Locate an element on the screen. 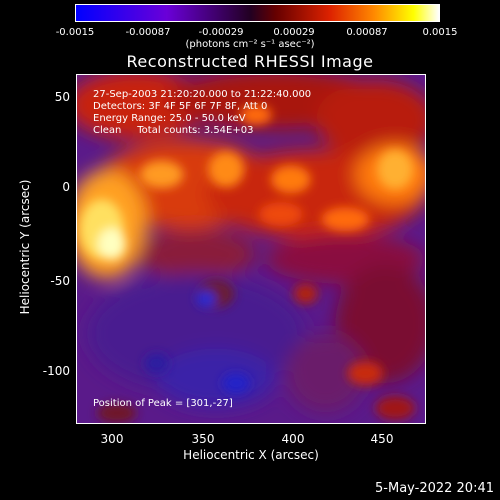  colorbar-units: (photons cm⁻² s⁻¹ asec⁻²) is located at coordinates (250, 44).